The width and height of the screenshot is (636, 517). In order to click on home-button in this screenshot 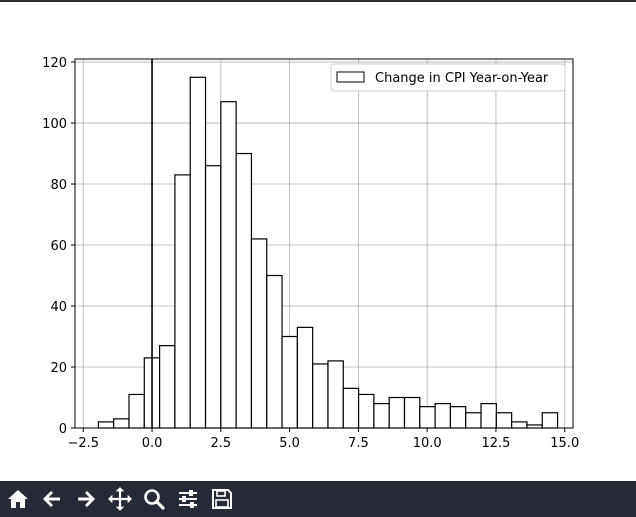, I will do `click(18, 499)`.